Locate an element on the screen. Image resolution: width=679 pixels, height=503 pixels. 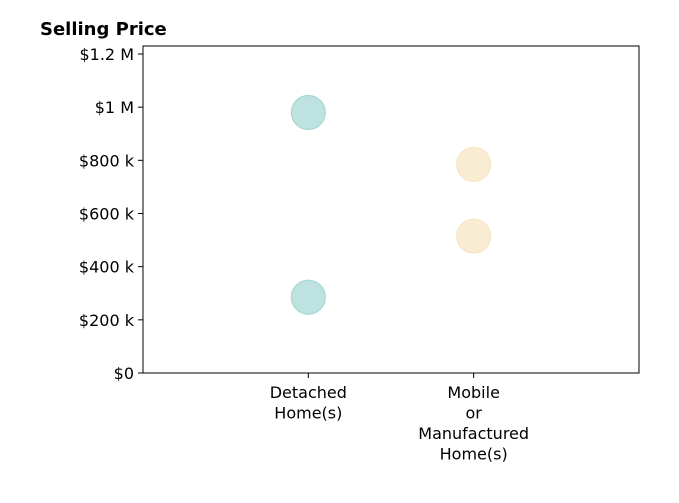
chart-title: Selling Price is located at coordinates (103, 29).